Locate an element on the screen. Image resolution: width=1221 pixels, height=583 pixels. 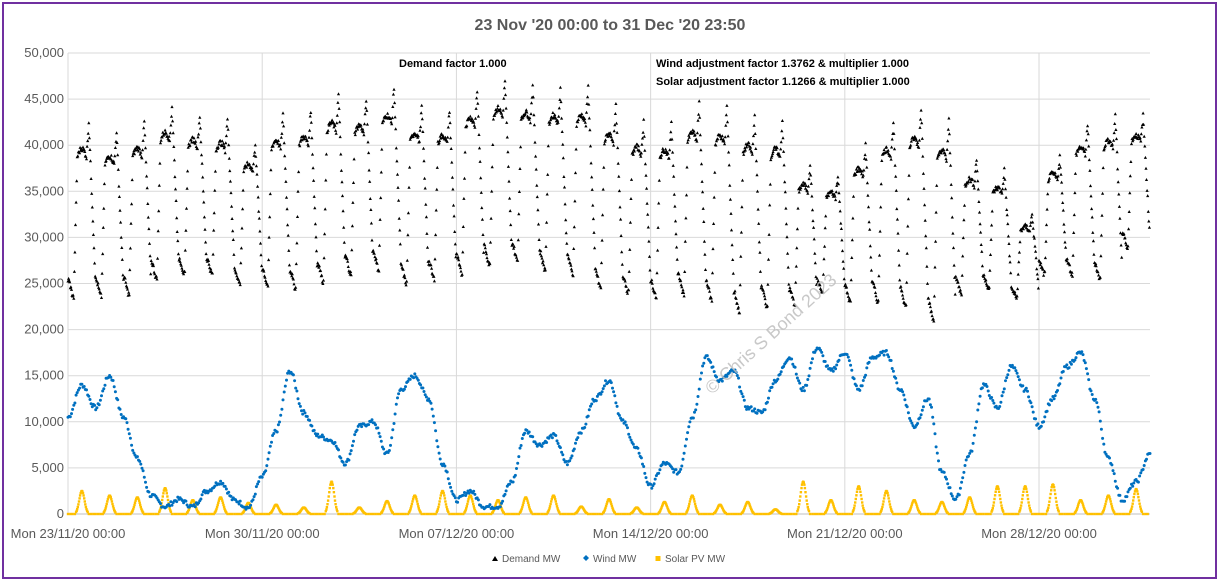
x-tick-label: Mon 28/12/20 00:00 is located at coordinates (1039, 533).